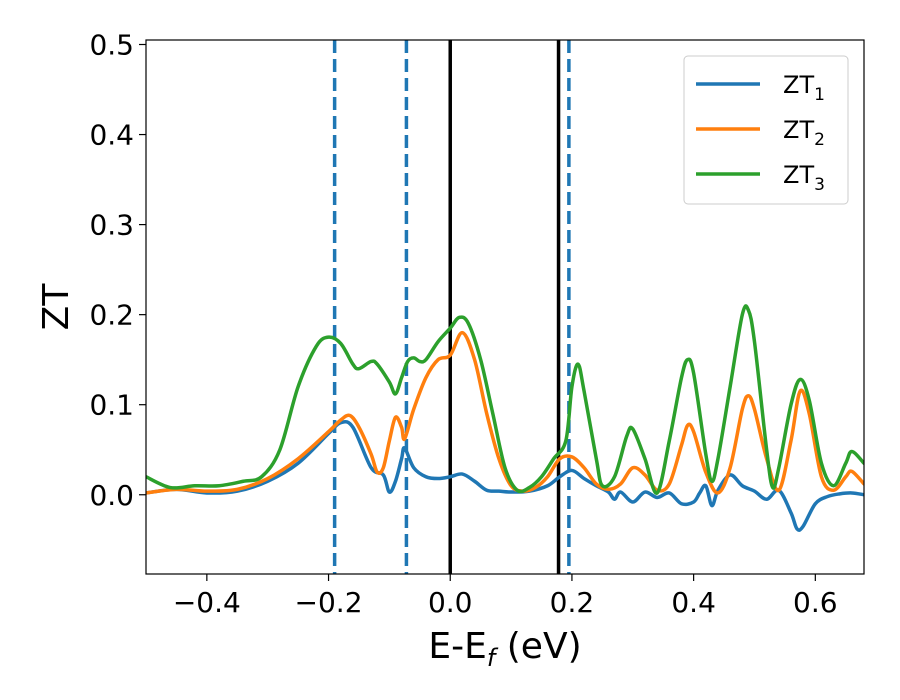 This screenshot has height=700, width=900. Describe the element at coordinates (111, 225) in the screenshot. I see `y-tick-label: 0.3` at that location.